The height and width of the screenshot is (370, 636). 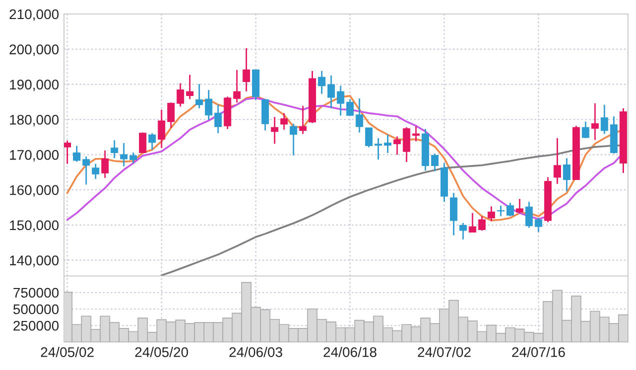 What do you see at coordinates (161, 352) in the screenshot?
I see `x-tick-label: 24/05/20` at bounding box center [161, 352].